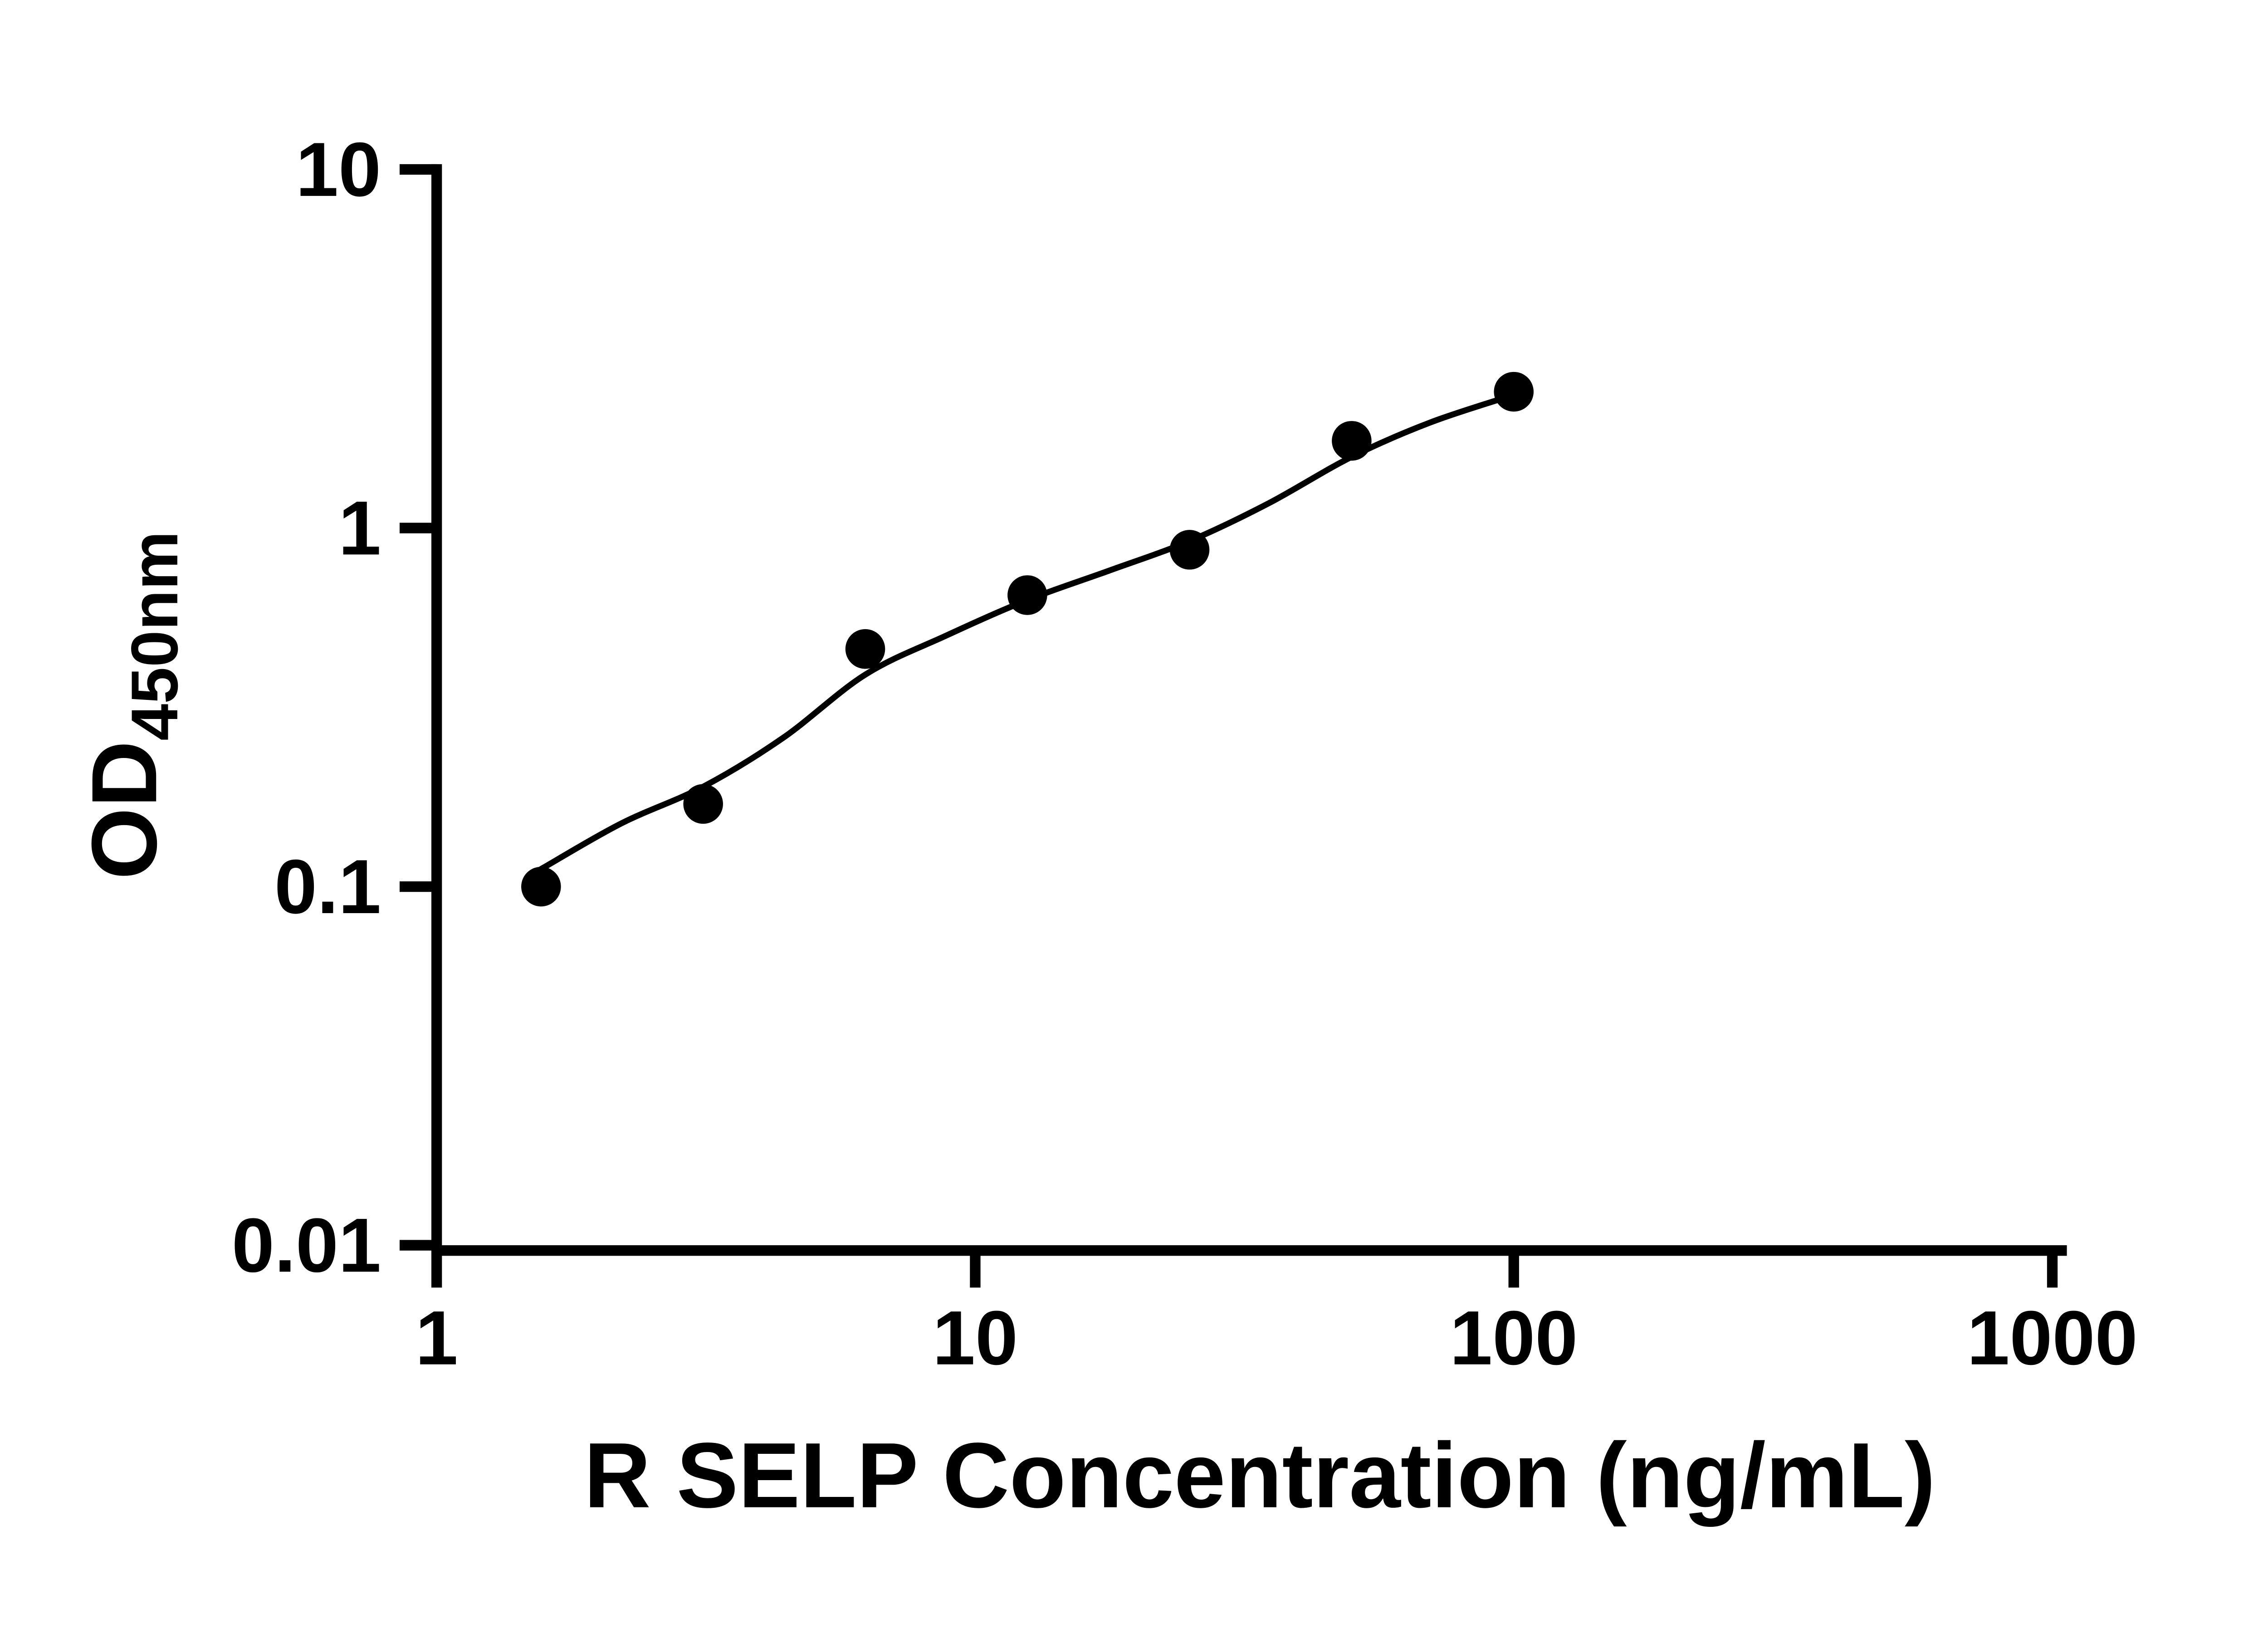  Describe the element at coordinates (327, 886) in the screenshot. I see `y-tick-label: 0.1` at that location.